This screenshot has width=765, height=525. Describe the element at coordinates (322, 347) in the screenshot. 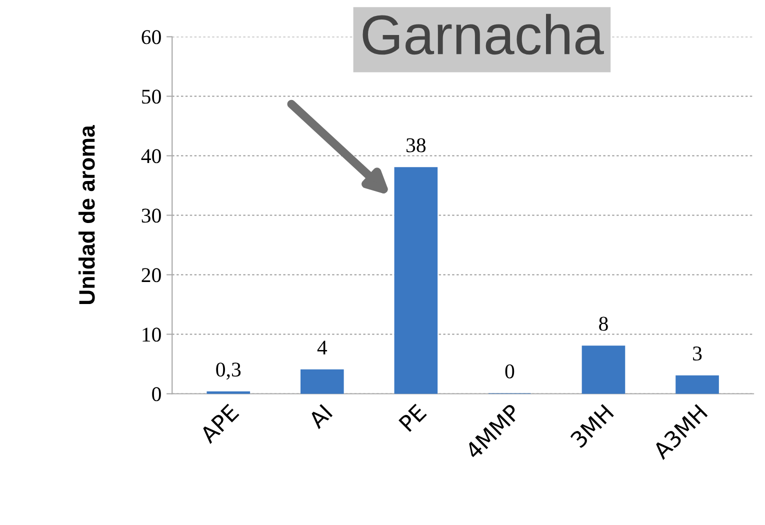

I see `data-label: 4` at that location.